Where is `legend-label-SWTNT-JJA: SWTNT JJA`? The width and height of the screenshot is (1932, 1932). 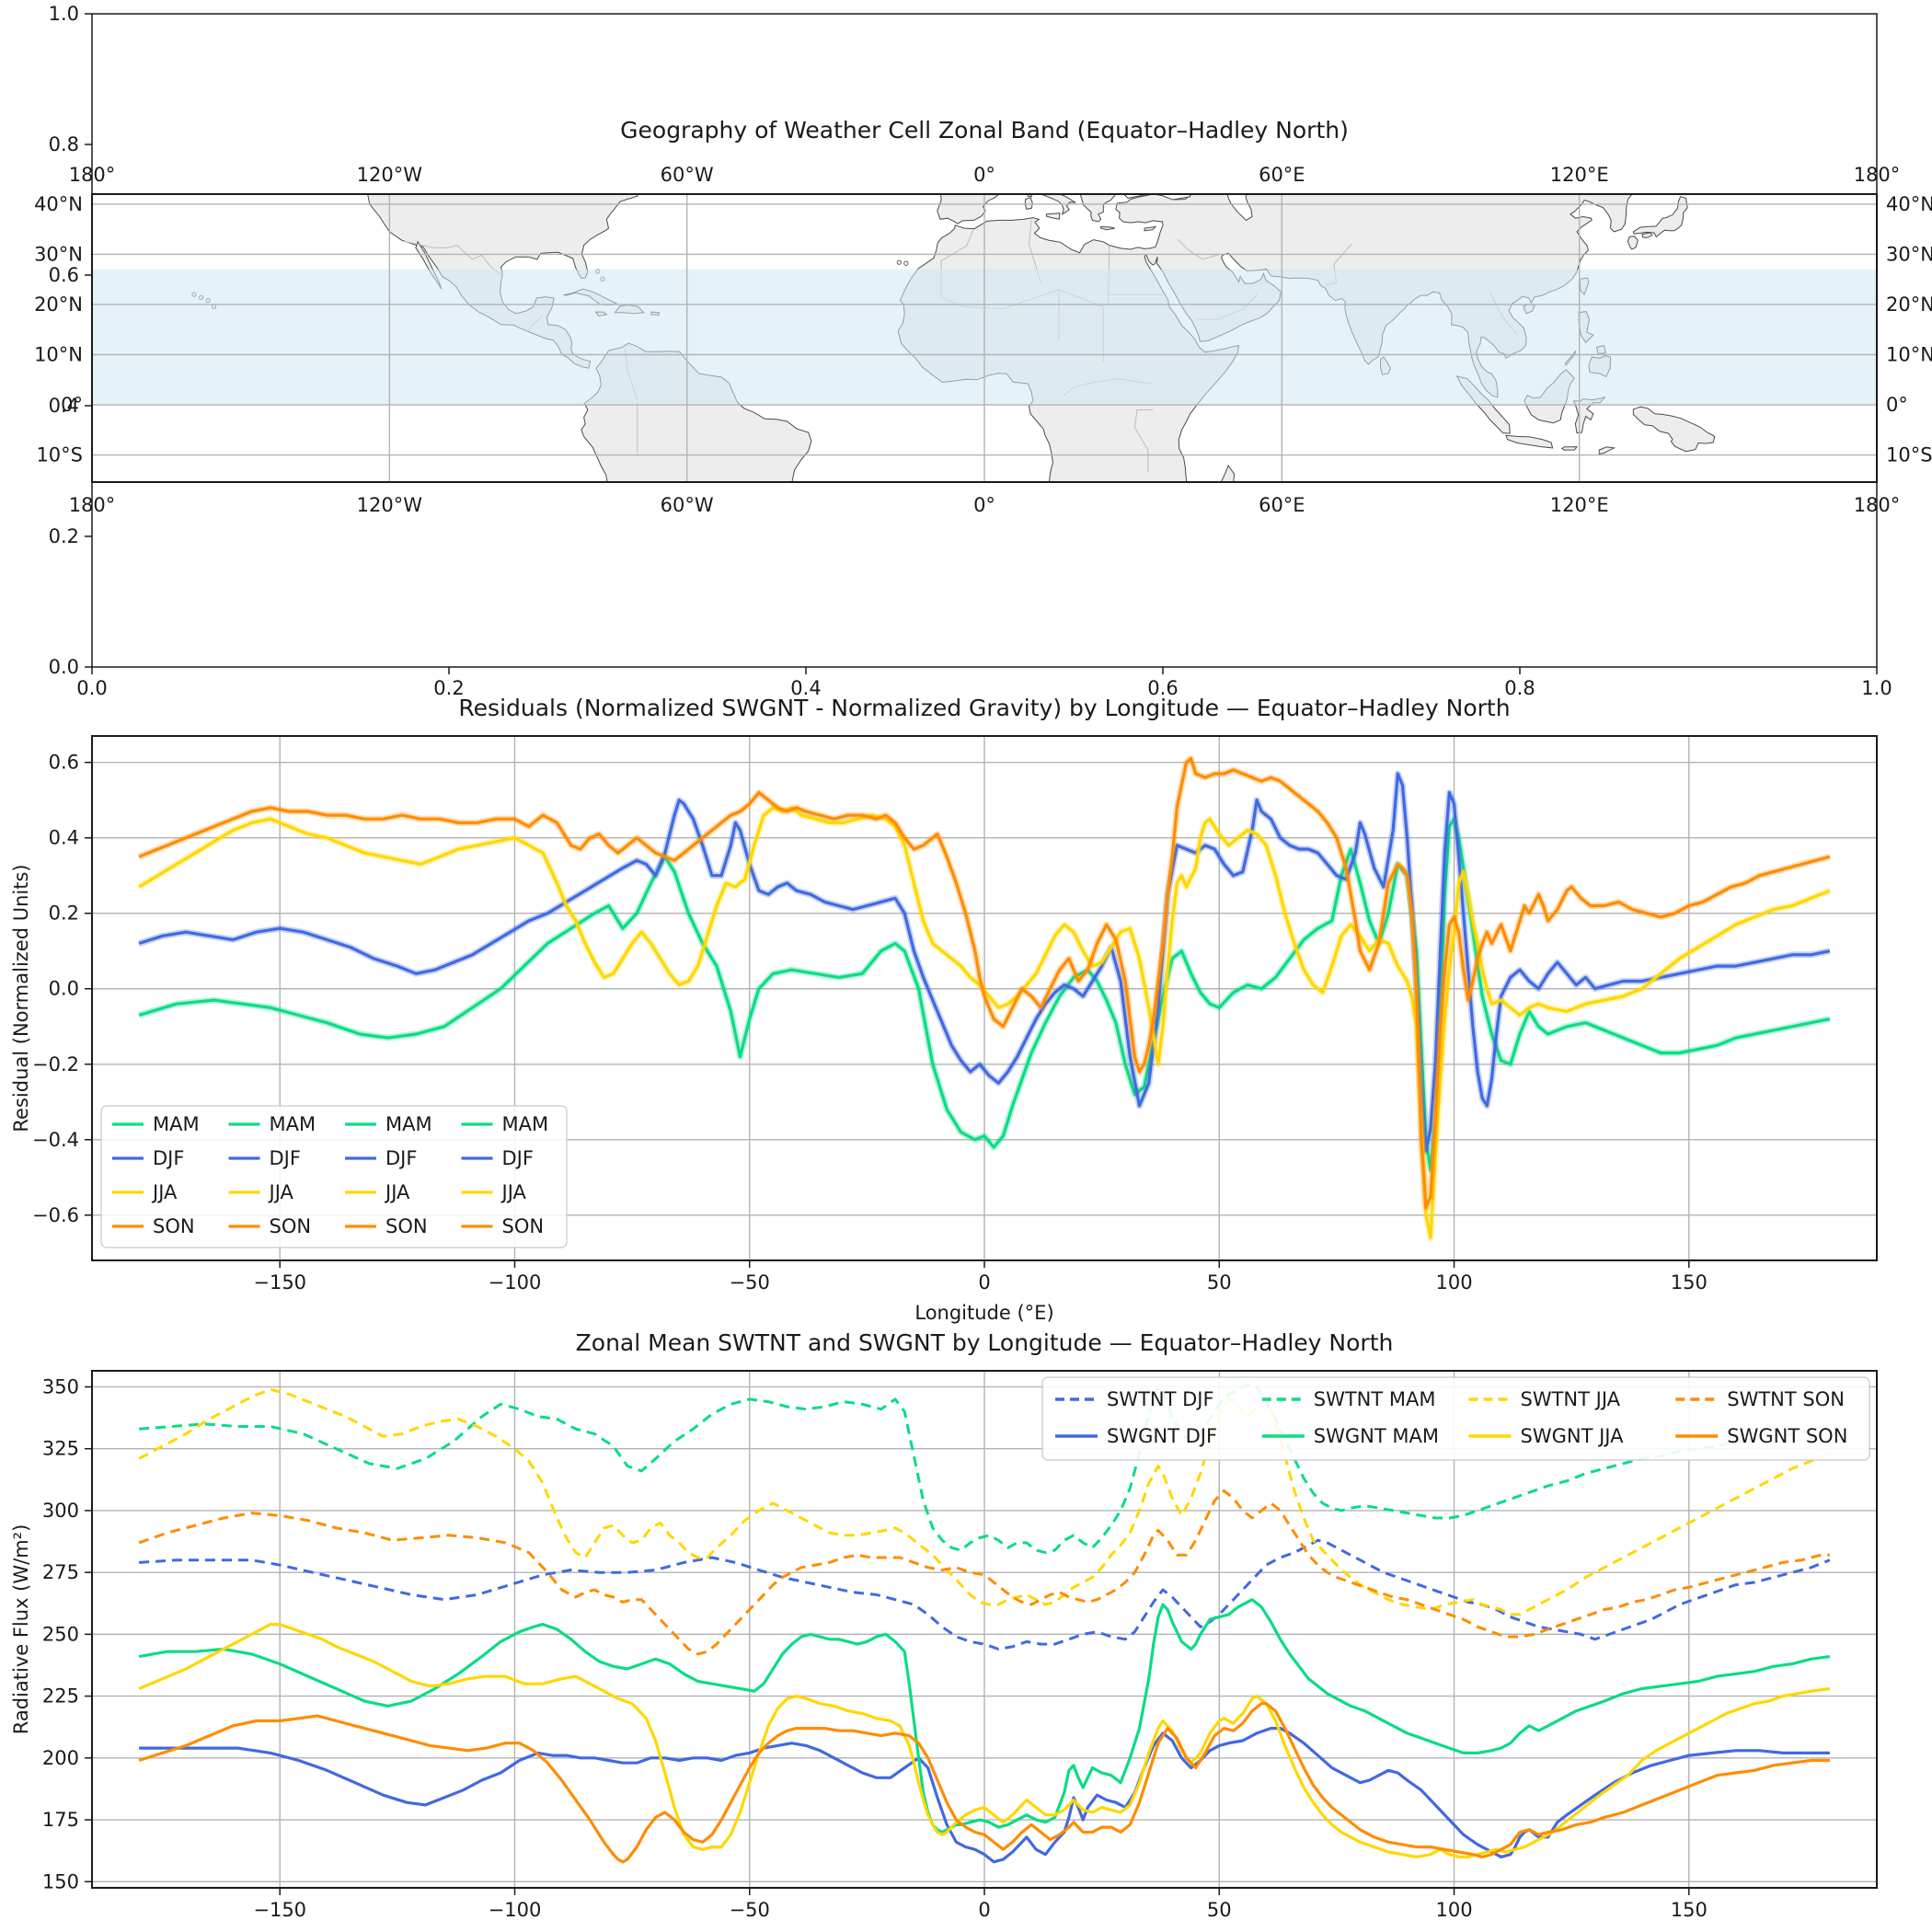
legend-label-SWTNT-JJA: SWTNT JJA is located at coordinates (1571, 1399).